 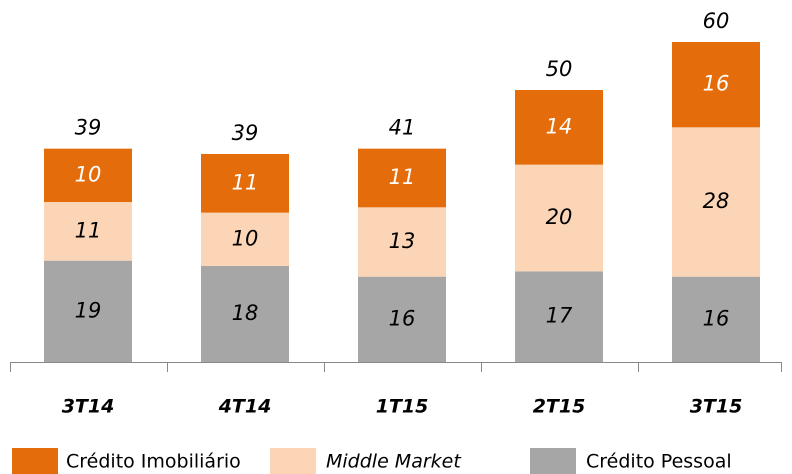 I want to click on total-label: 50, so click(x=559, y=69).